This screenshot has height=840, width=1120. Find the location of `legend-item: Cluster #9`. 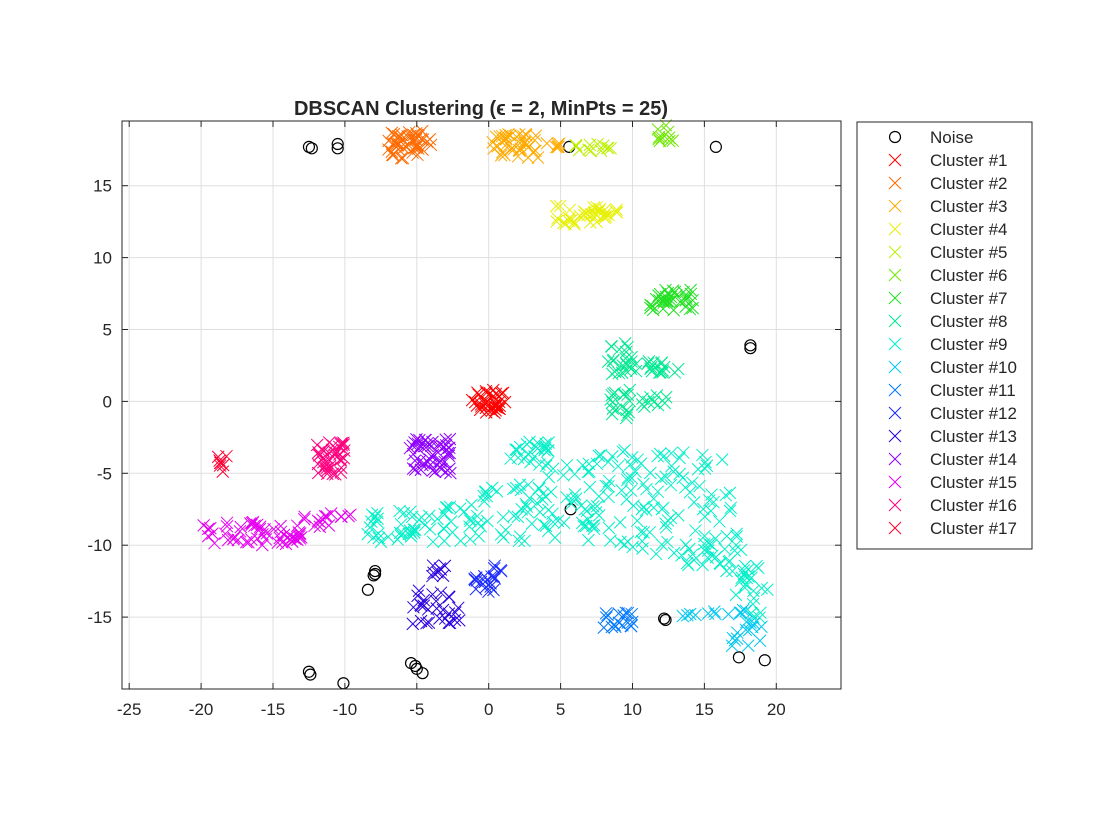

legend-item: Cluster #9 is located at coordinates (947, 344).